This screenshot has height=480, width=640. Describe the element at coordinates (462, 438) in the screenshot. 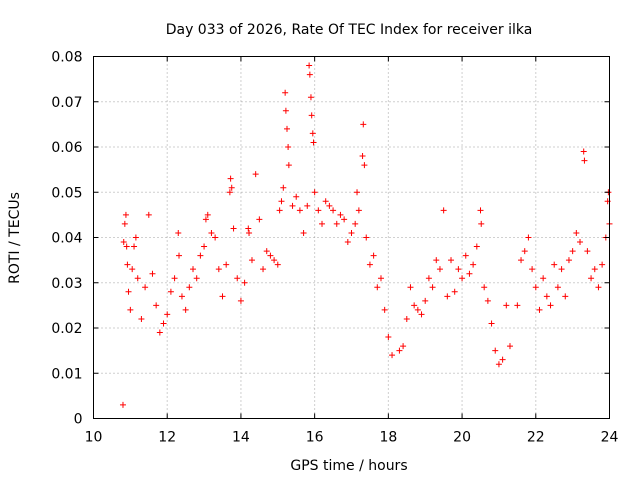

I see `x-tick-label: 20` at that location.